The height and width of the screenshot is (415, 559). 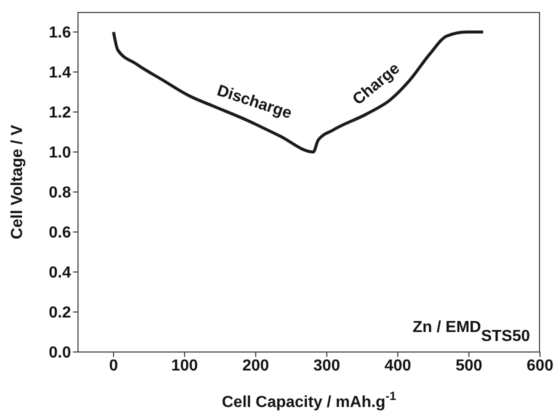 What do you see at coordinates (113, 365) in the screenshot?
I see `x-tick-label: 0` at bounding box center [113, 365].